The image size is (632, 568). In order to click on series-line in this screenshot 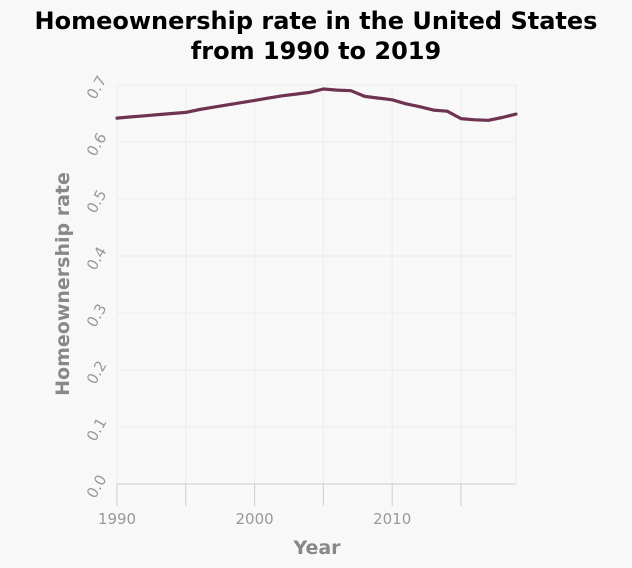, I will do `click(316, 104)`.